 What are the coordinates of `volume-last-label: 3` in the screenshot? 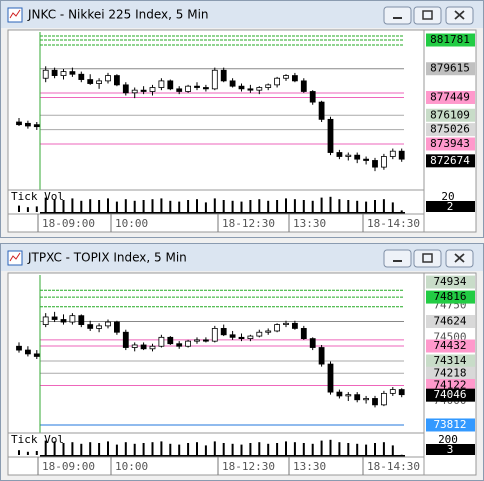 It's located at (450, 449).